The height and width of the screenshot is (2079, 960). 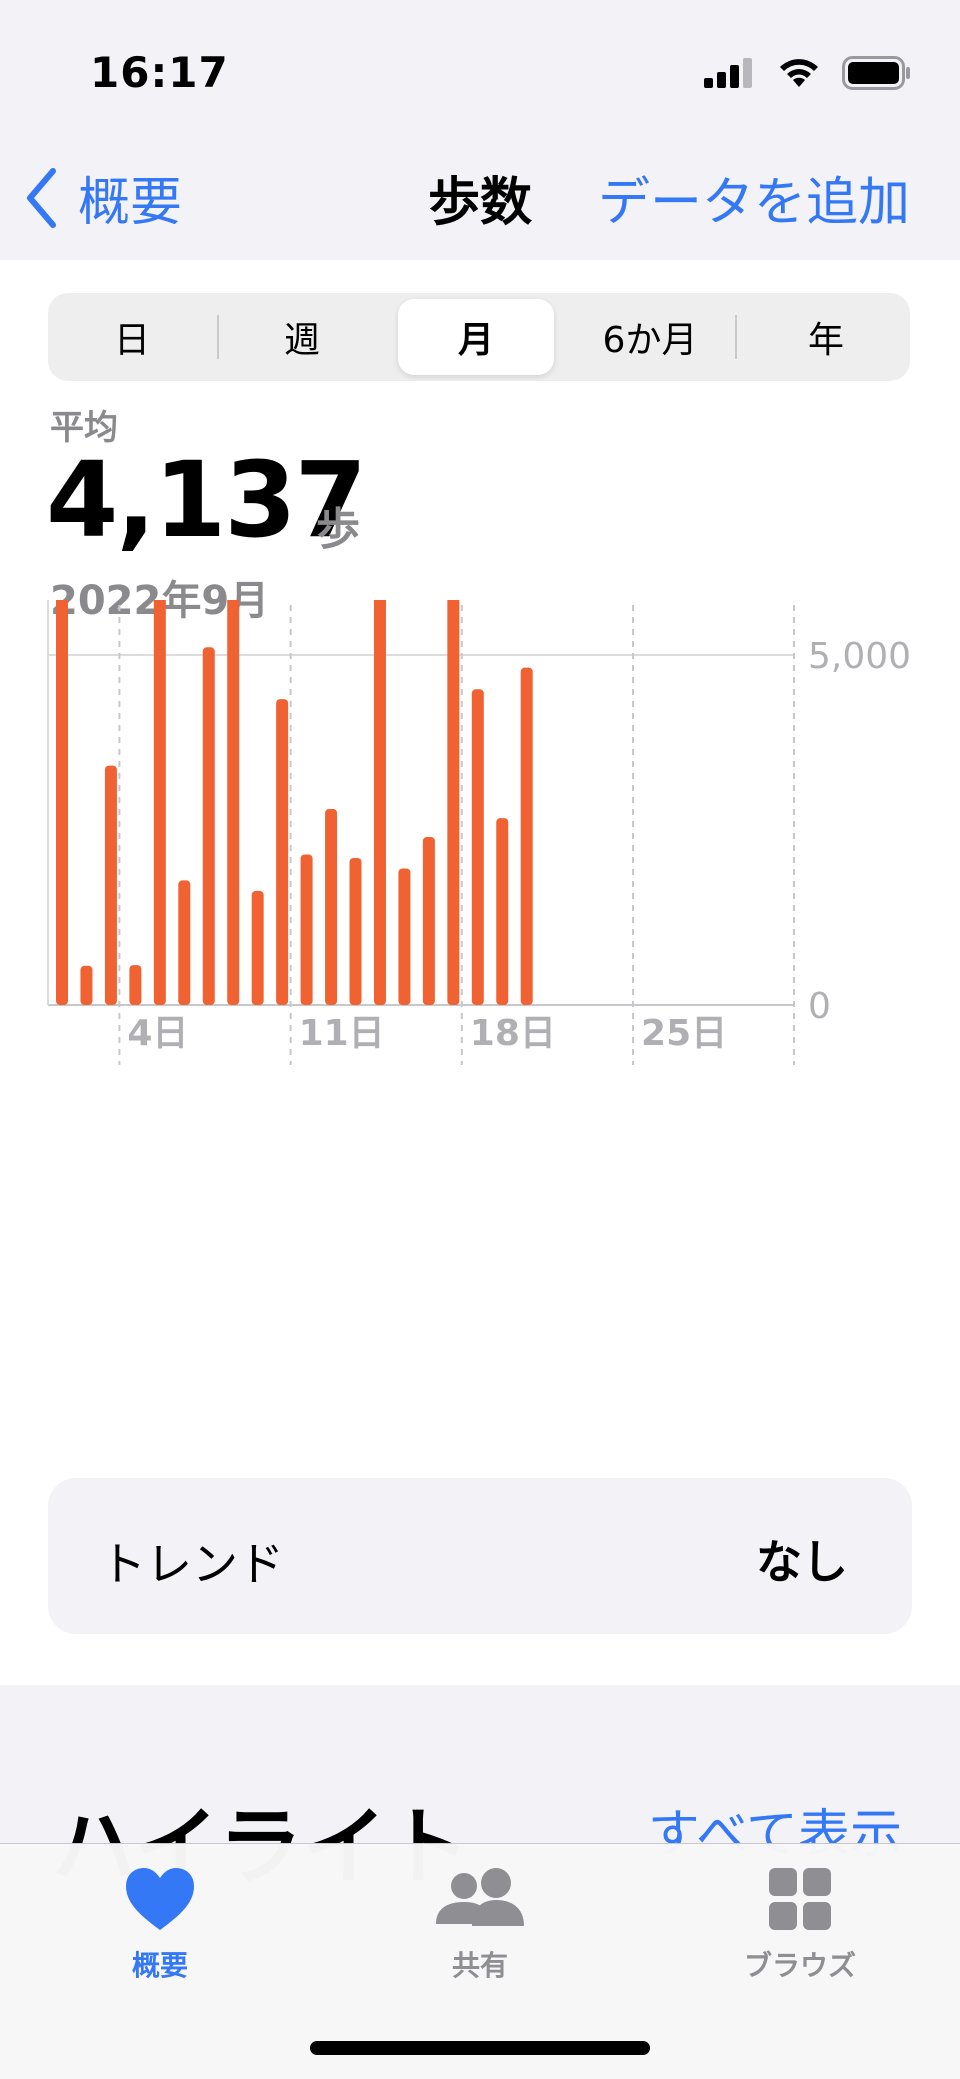 I want to click on cellular-signal-icon, so click(x=728, y=73).